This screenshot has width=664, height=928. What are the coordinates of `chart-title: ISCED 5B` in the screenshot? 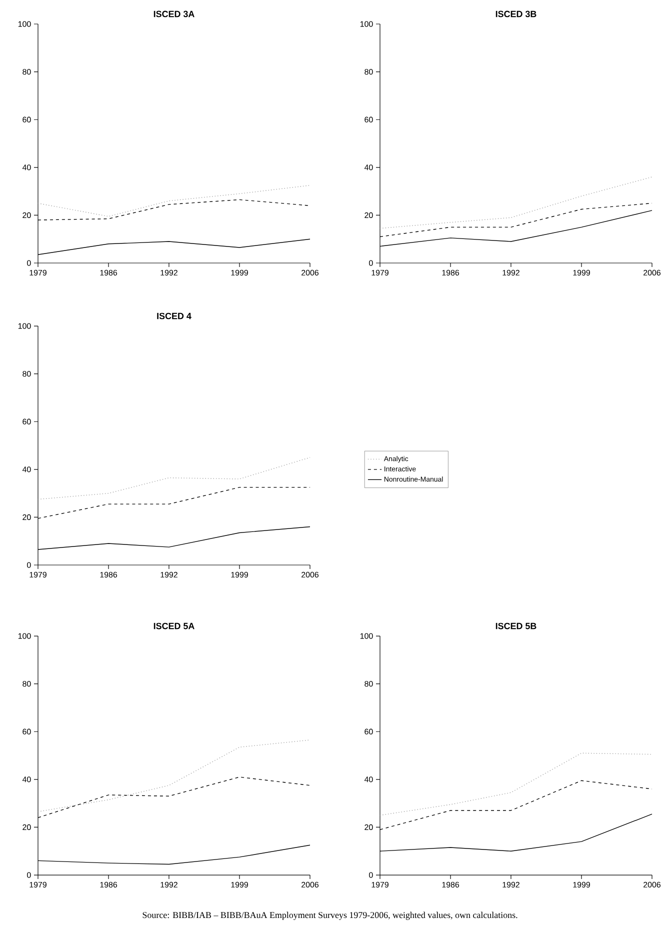 It's located at (516, 626).